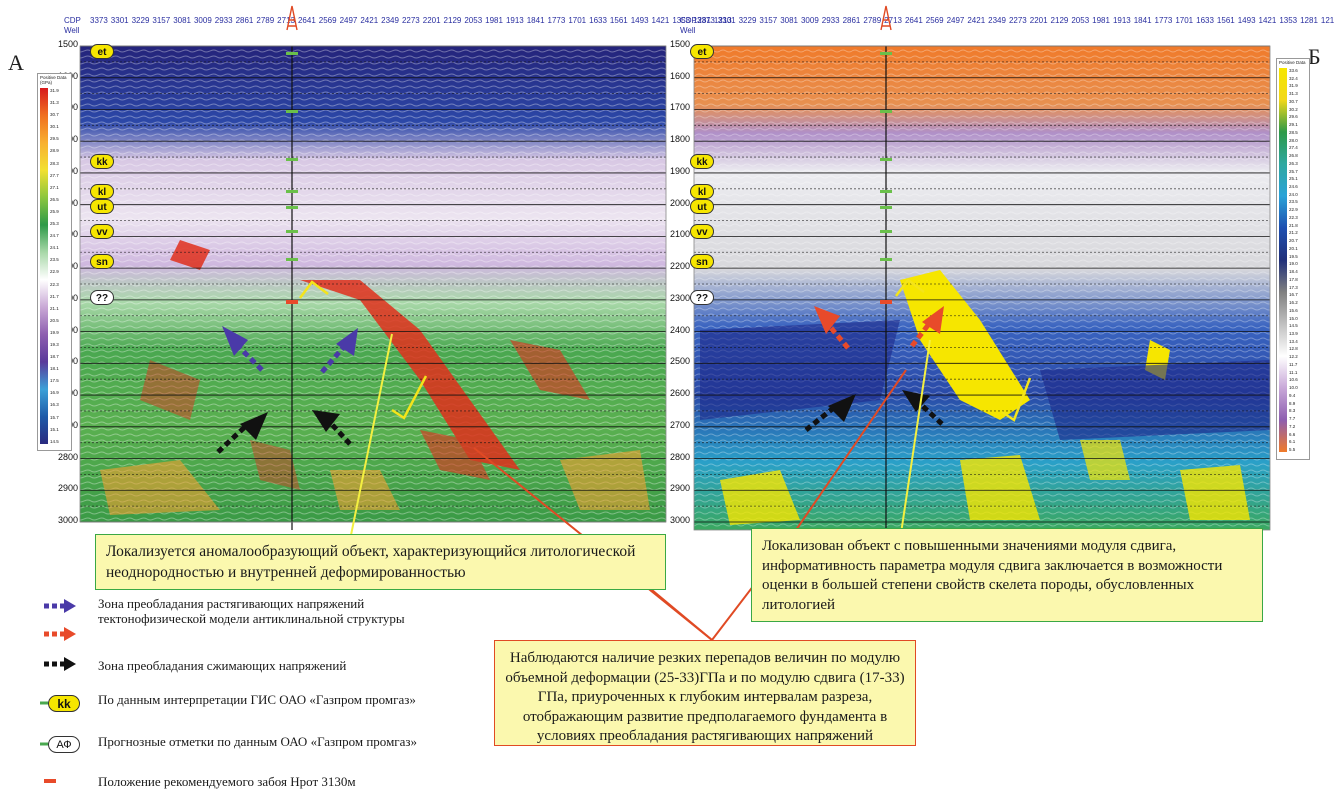 The width and height of the screenshot is (1334, 806). What do you see at coordinates (54, 151) in the screenshot?
I see `colorbar-label: 28.9` at bounding box center [54, 151].